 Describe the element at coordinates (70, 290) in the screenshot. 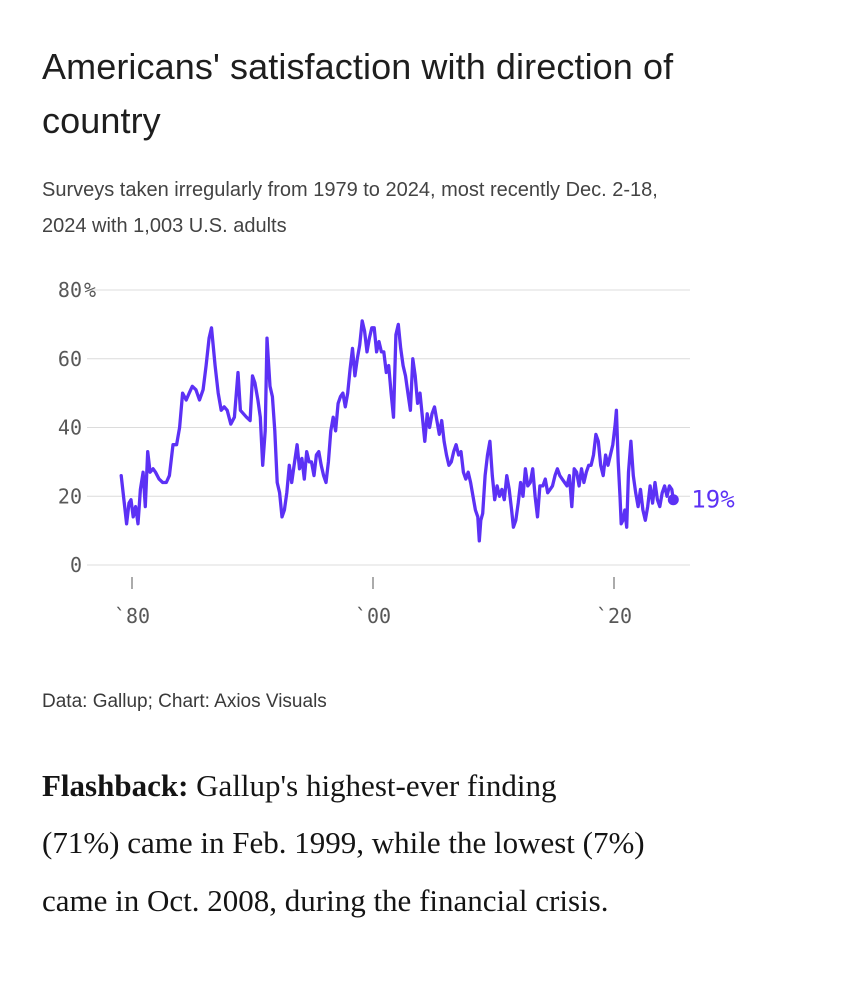

I see `y-axis-tick-label: 80` at that location.